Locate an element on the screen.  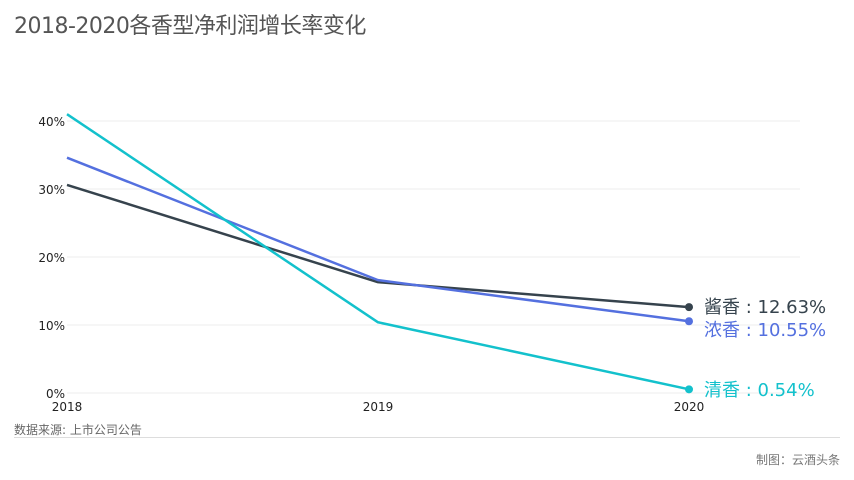
y-tick-label: 20% is located at coordinates (51, 258).